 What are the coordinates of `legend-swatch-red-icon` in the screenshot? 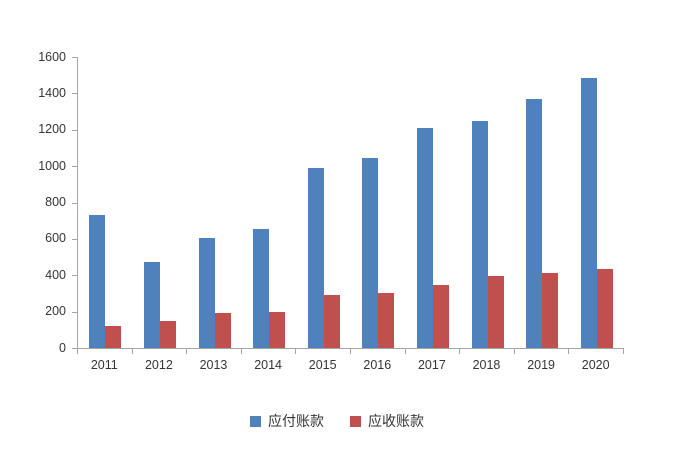 It's located at (355, 421).